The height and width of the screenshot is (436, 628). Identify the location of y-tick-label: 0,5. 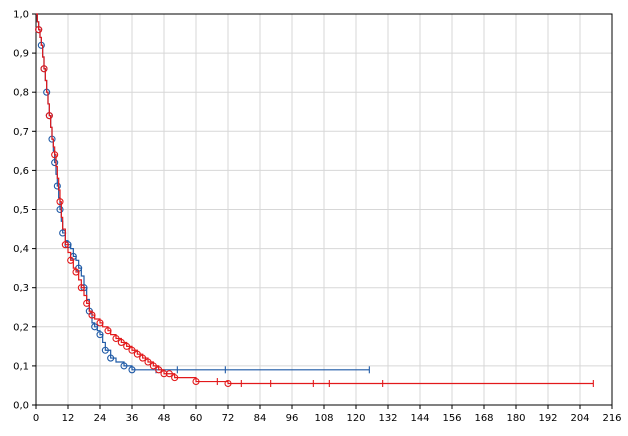
(21, 210).